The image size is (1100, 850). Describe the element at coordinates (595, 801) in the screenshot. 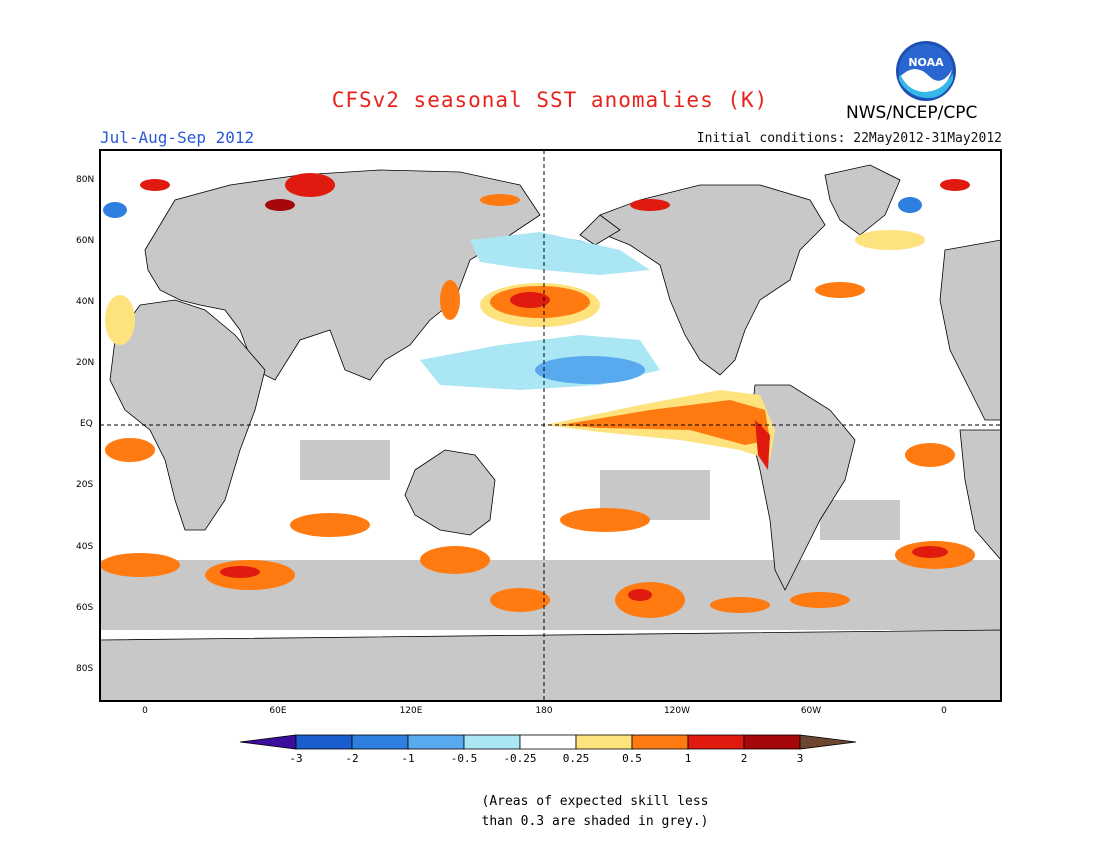

I see `skill-note-line1: (Areas of expected skill less` at that location.